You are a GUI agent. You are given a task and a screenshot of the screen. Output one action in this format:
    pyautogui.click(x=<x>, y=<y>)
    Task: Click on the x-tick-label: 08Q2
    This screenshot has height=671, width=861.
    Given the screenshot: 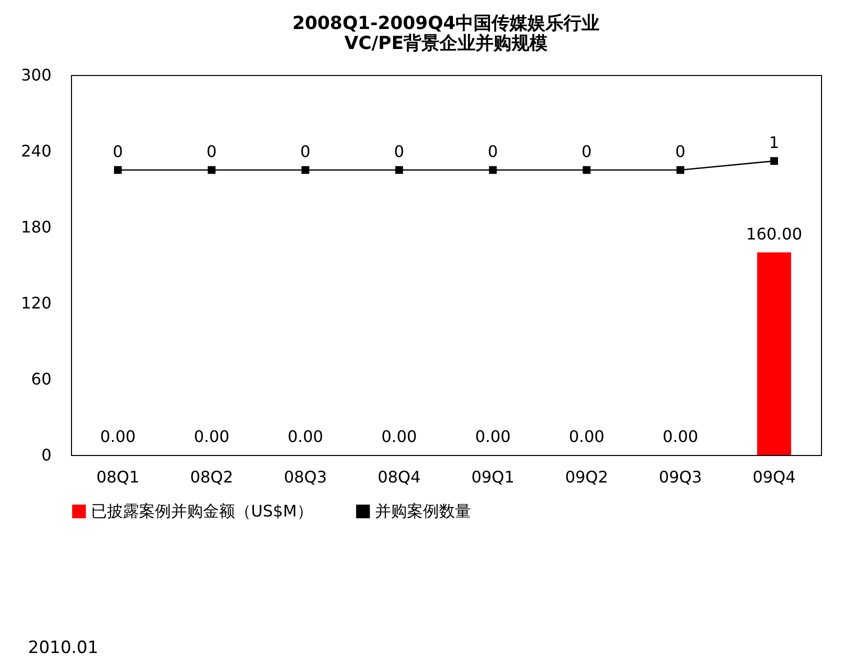 What is the action you would take?
    pyautogui.click(x=212, y=477)
    